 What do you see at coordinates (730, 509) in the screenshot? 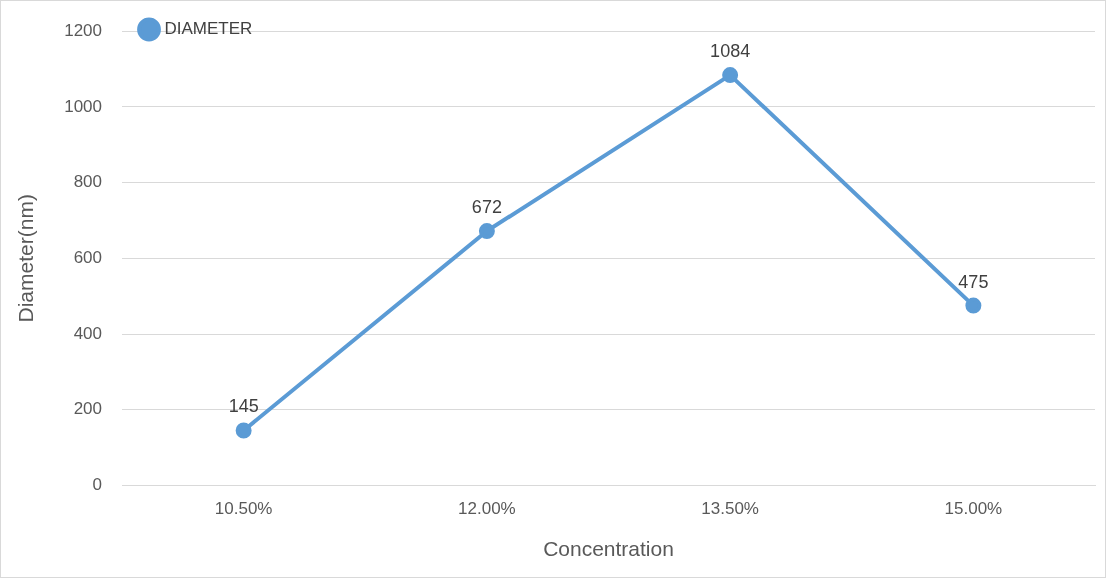
I see `x-tick-label: 13.50%` at bounding box center [730, 509].